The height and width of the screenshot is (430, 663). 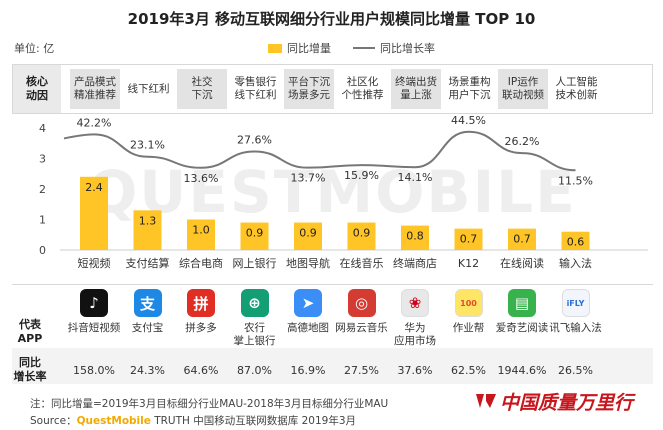 What do you see at coordinates (34, 48) in the screenshot?
I see `unit-label: 单位: 亿` at bounding box center [34, 48].